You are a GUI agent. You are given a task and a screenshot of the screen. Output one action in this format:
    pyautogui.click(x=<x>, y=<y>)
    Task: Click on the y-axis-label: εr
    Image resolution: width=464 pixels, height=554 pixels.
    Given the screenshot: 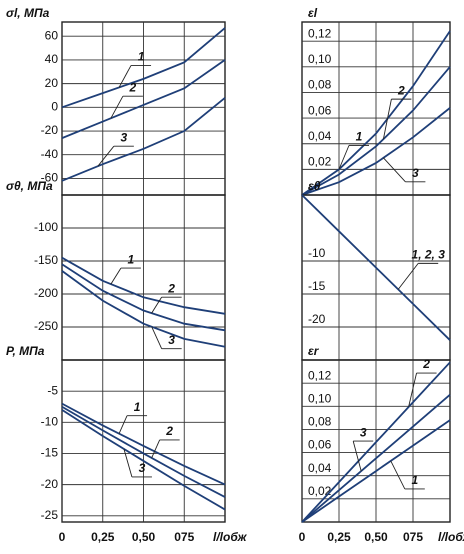 What is the action you would take?
    pyautogui.click(x=314, y=351)
    